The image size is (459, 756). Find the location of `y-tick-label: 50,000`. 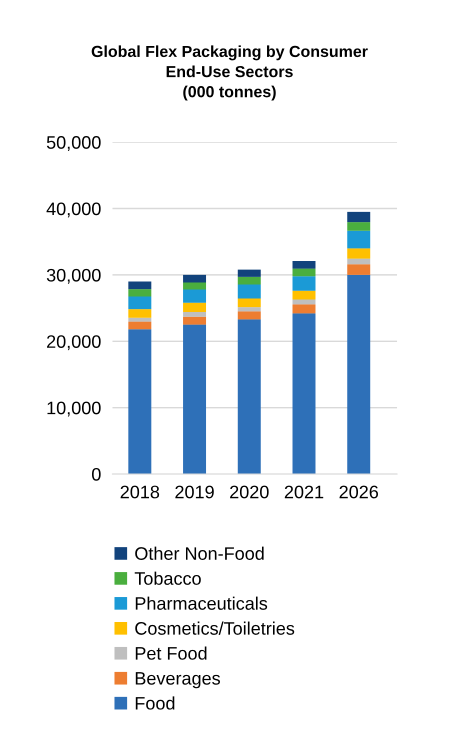

y-tick-label: 50,000 is located at coordinates (73, 143).